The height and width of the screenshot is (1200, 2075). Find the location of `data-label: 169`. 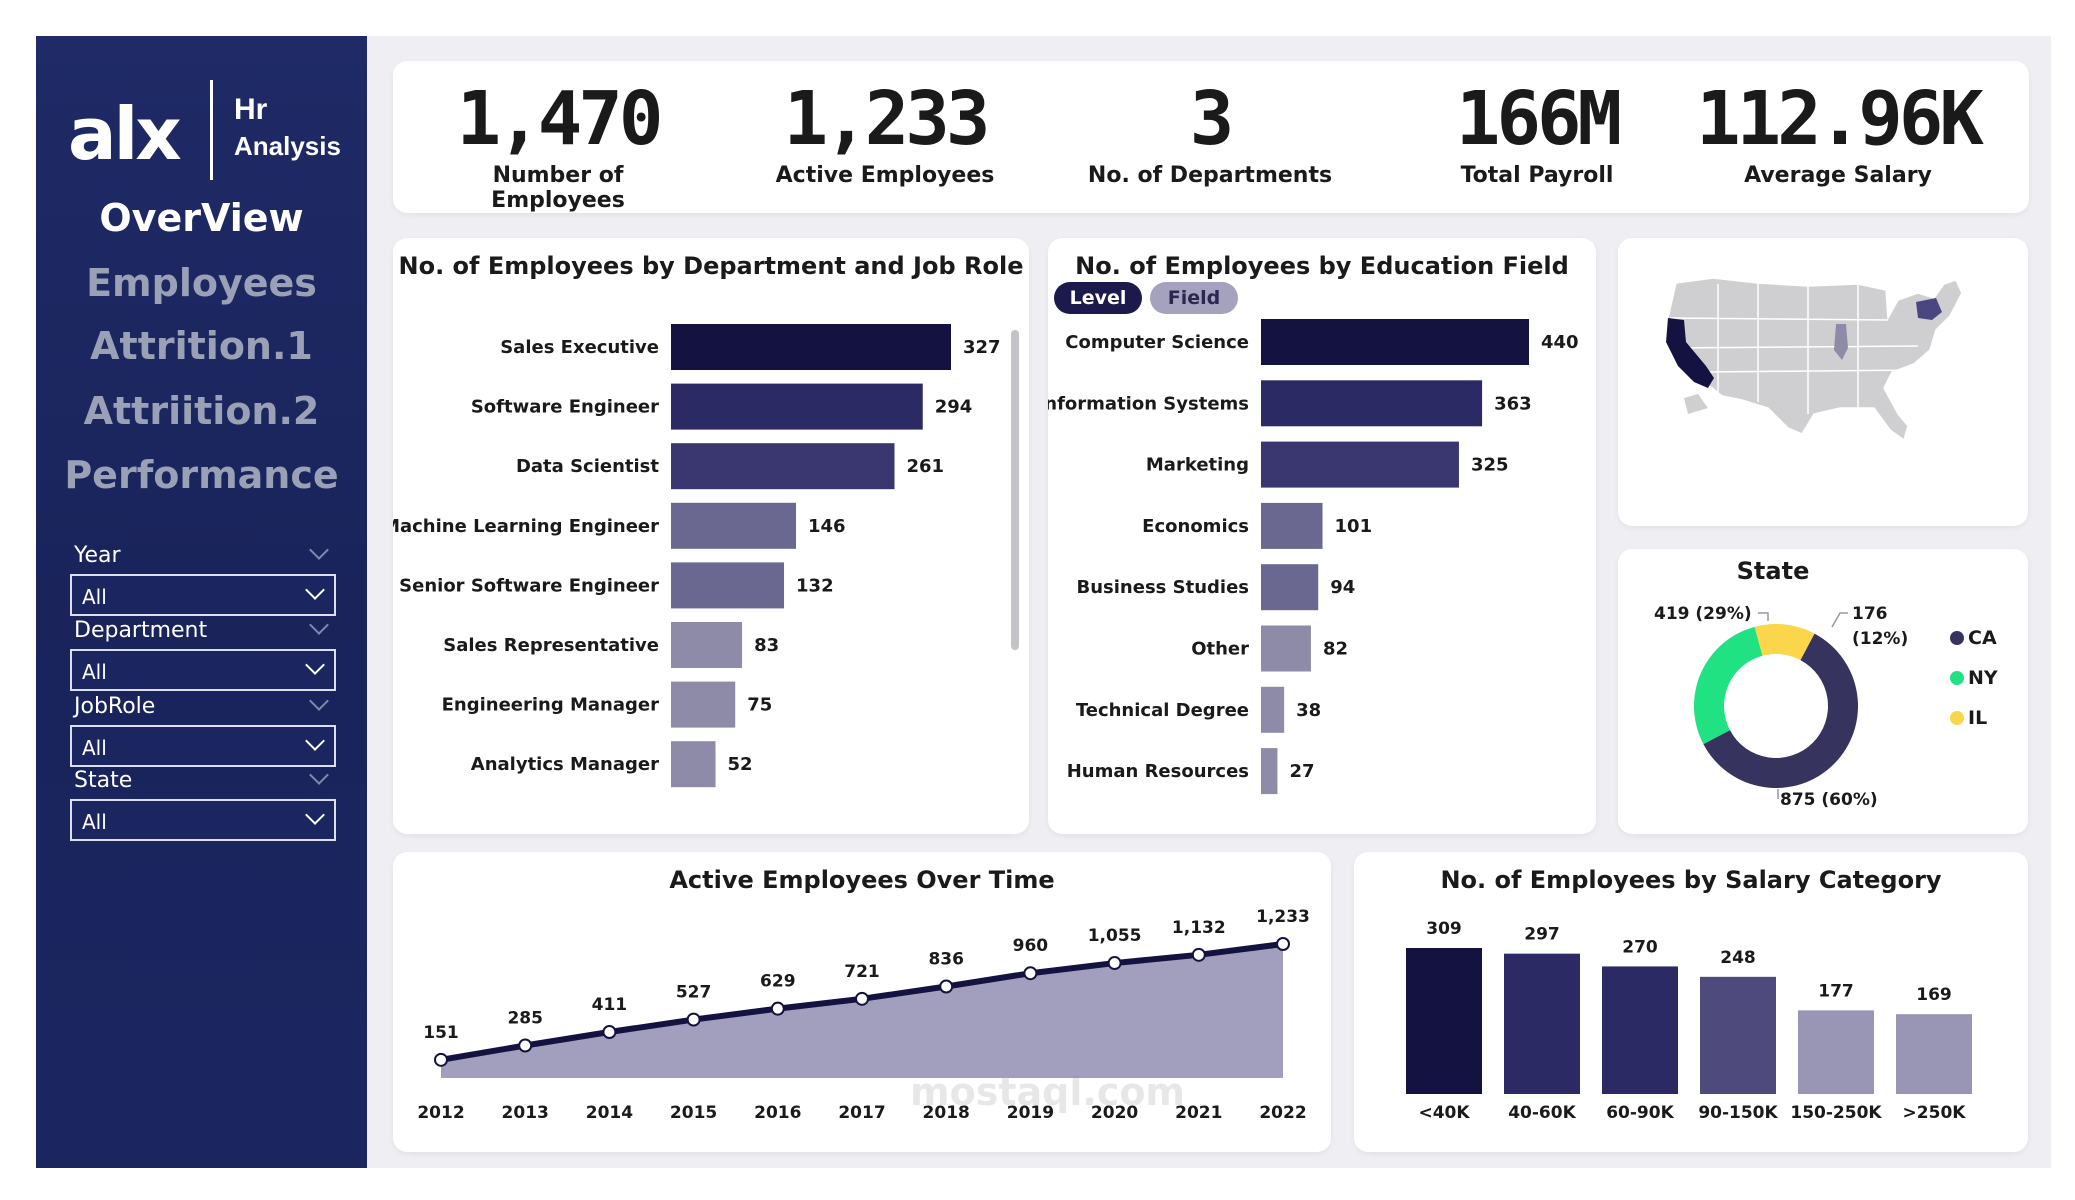

data-label: 169 is located at coordinates (1934, 995).